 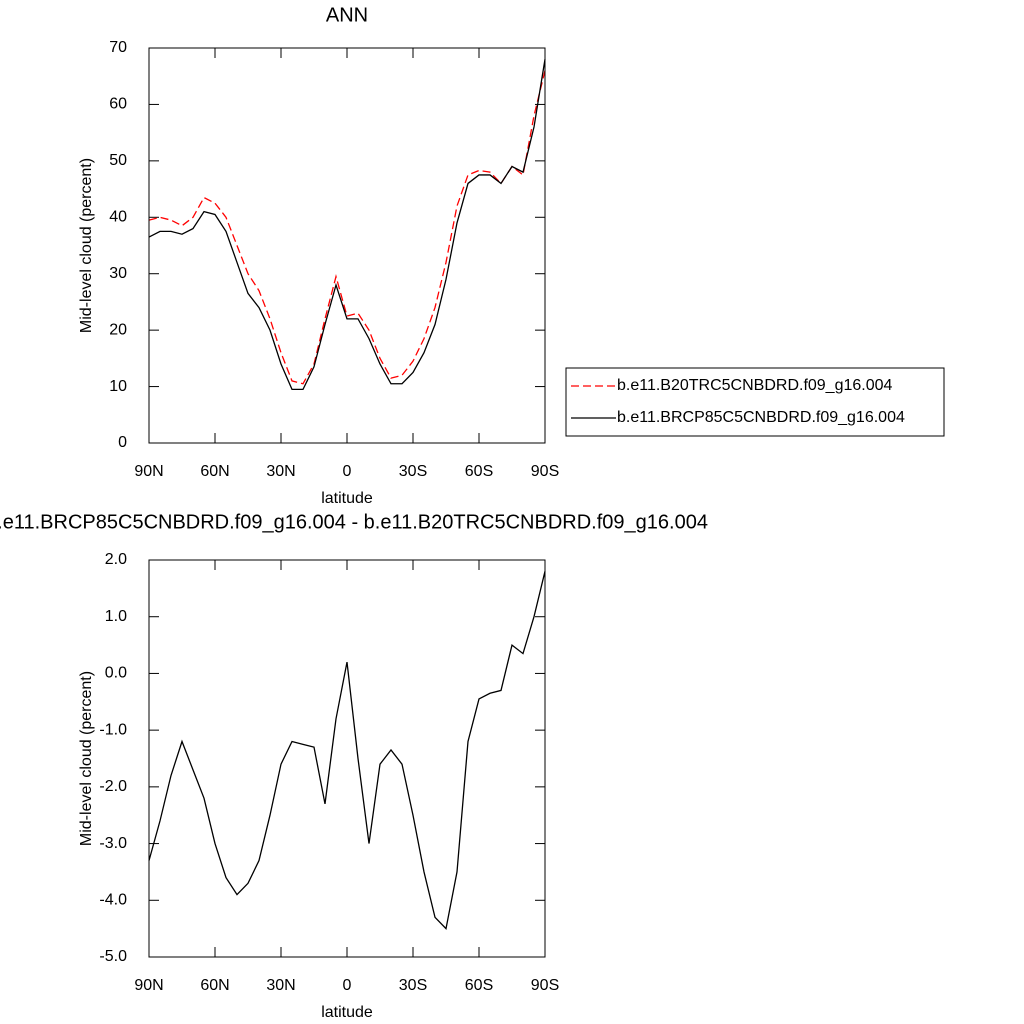 What do you see at coordinates (113, 956) in the screenshot?
I see `y-tick-label: -5.0` at bounding box center [113, 956].